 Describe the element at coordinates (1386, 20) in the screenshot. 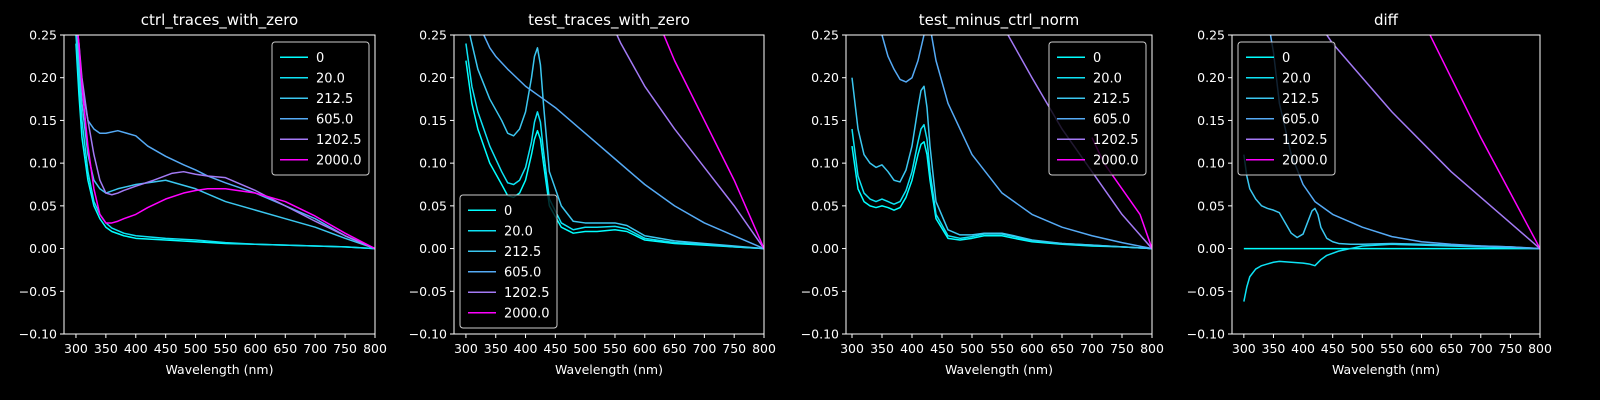

I see `chart-title: diff` at that location.